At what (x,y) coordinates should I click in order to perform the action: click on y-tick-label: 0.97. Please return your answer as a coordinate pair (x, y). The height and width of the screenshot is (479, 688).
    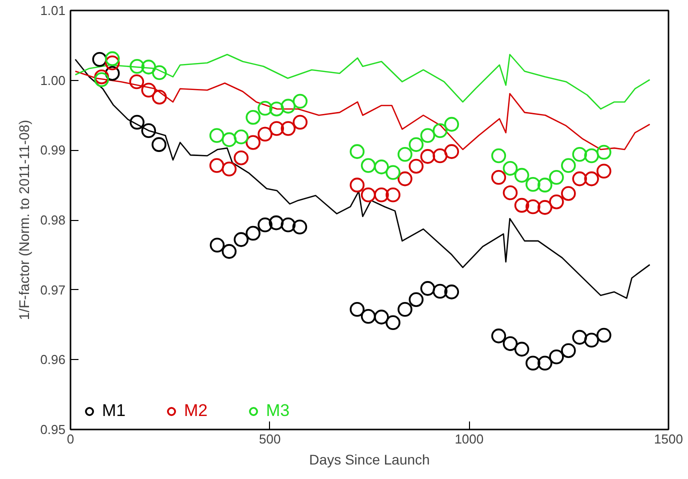
    Looking at the image, I should click on (53, 290).